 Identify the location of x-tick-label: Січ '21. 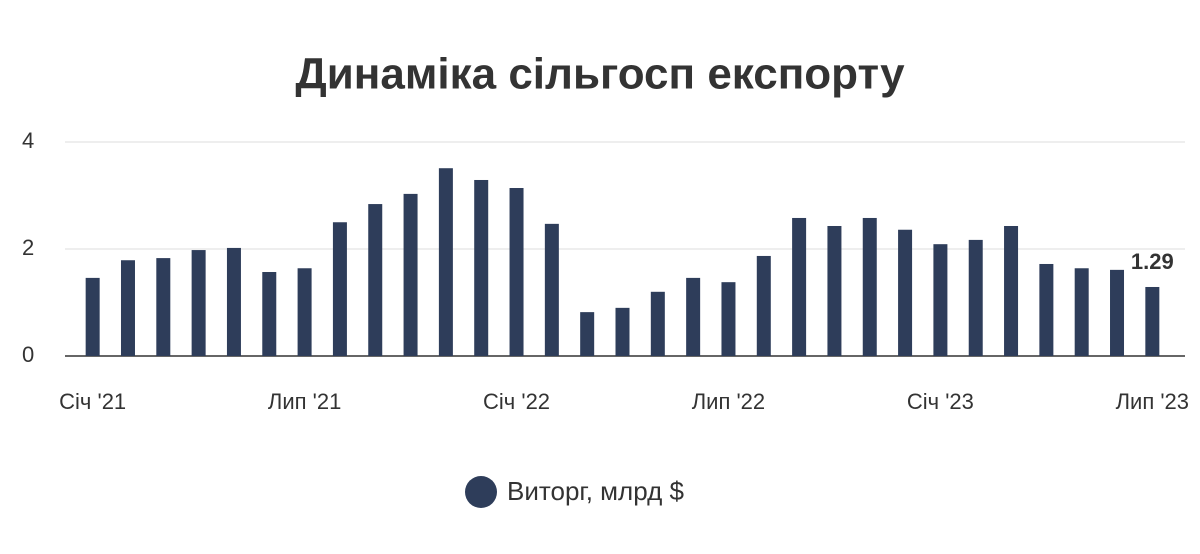
(92, 401).